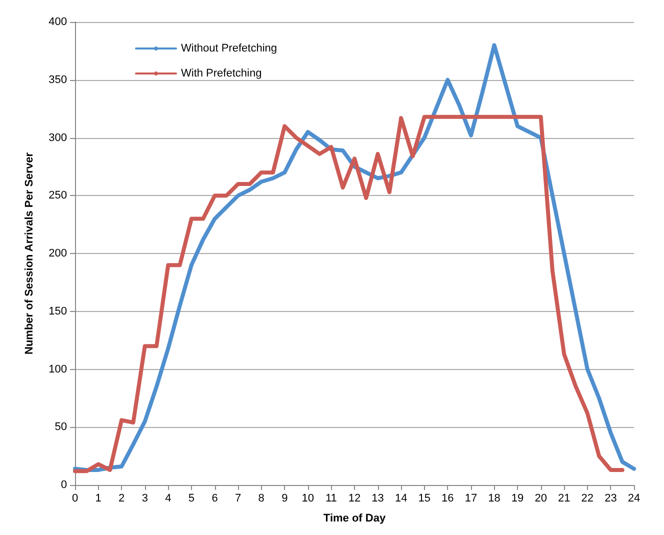 The image size is (664, 535). What do you see at coordinates (238, 498) in the screenshot?
I see `x-tick-label: 7` at bounding box center [238, 498].